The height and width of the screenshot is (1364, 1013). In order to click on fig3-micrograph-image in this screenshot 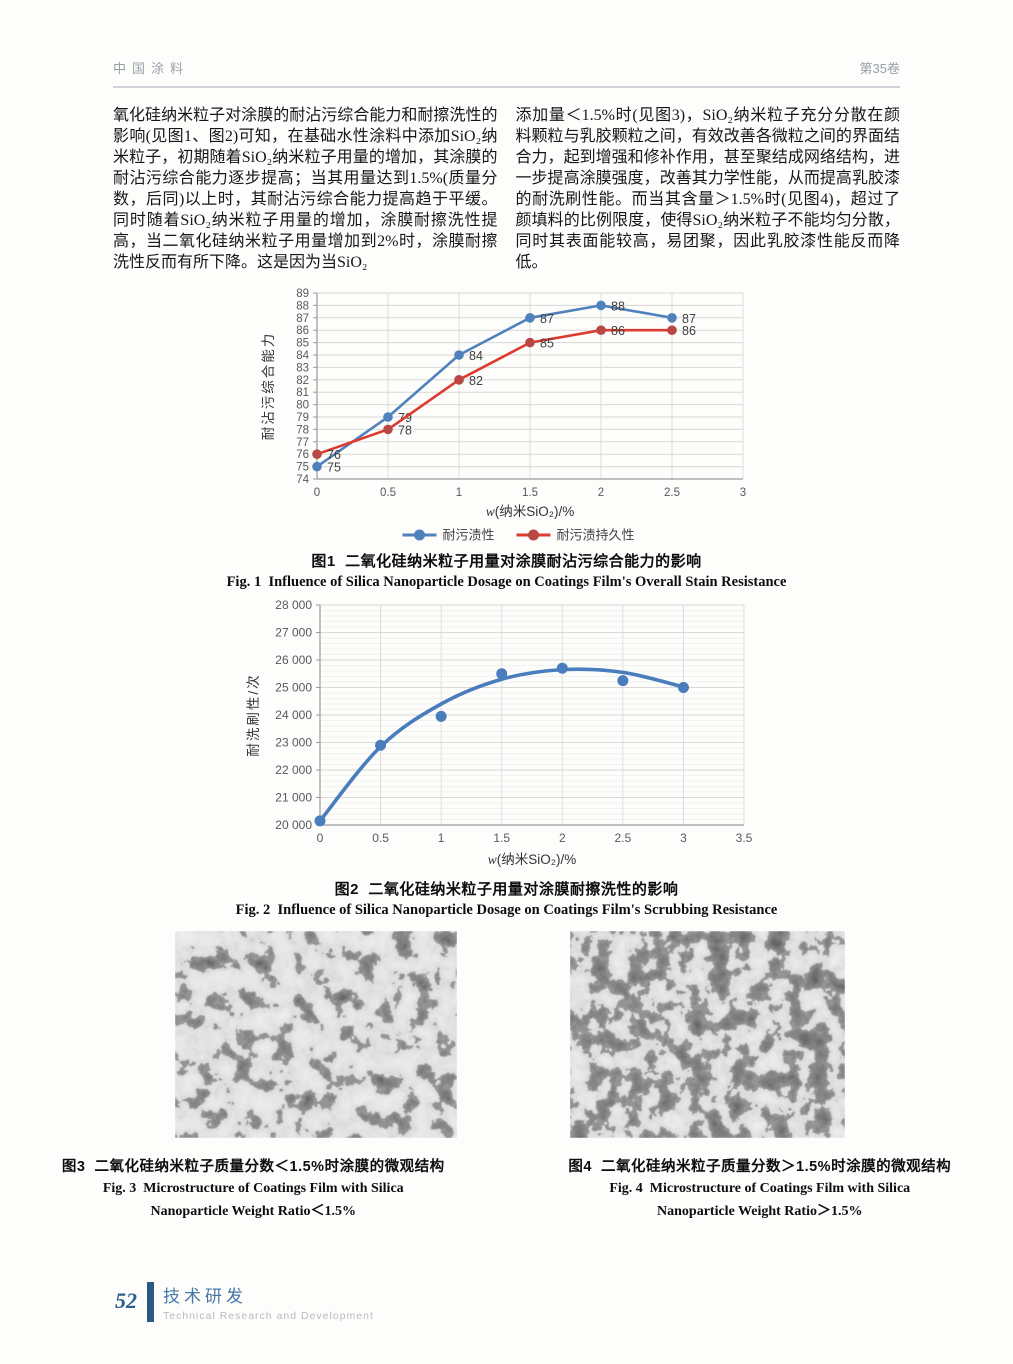, I will do `click(316, 1034)`.